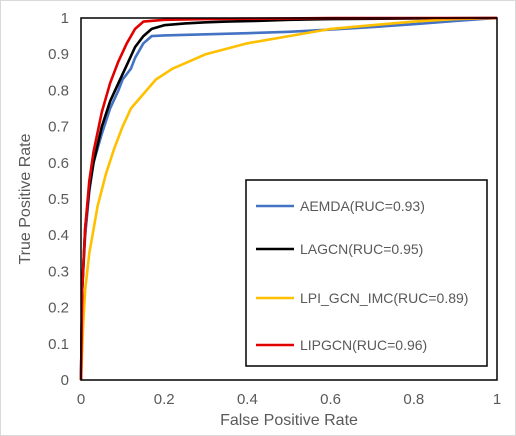 The height and width of the screenshot is (436, 516). I want to click on y-tick-label: 0.5, so click(58, 199).